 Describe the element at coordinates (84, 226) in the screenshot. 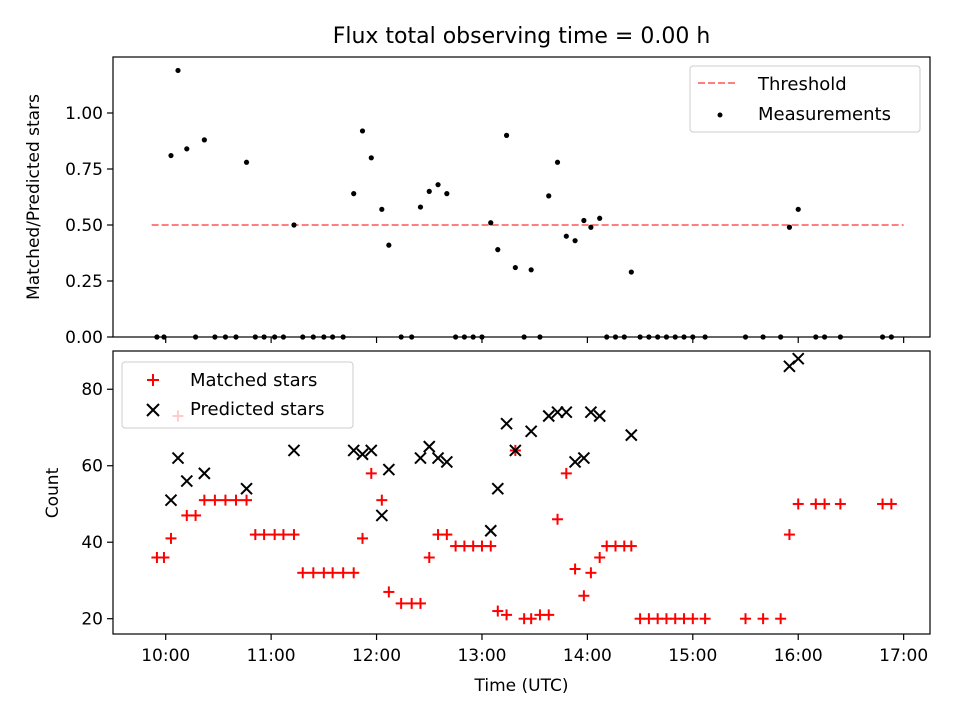

I see `top-y-tick-label: 0.50` at that location.